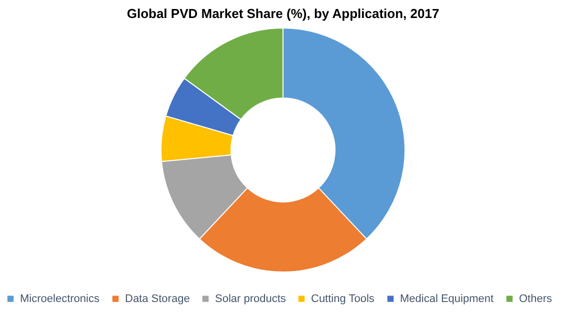 The image size is (576, 336). I want to click on chart-title: Global PVD Market Share (%), by Application, 2017, so click(283, 13).